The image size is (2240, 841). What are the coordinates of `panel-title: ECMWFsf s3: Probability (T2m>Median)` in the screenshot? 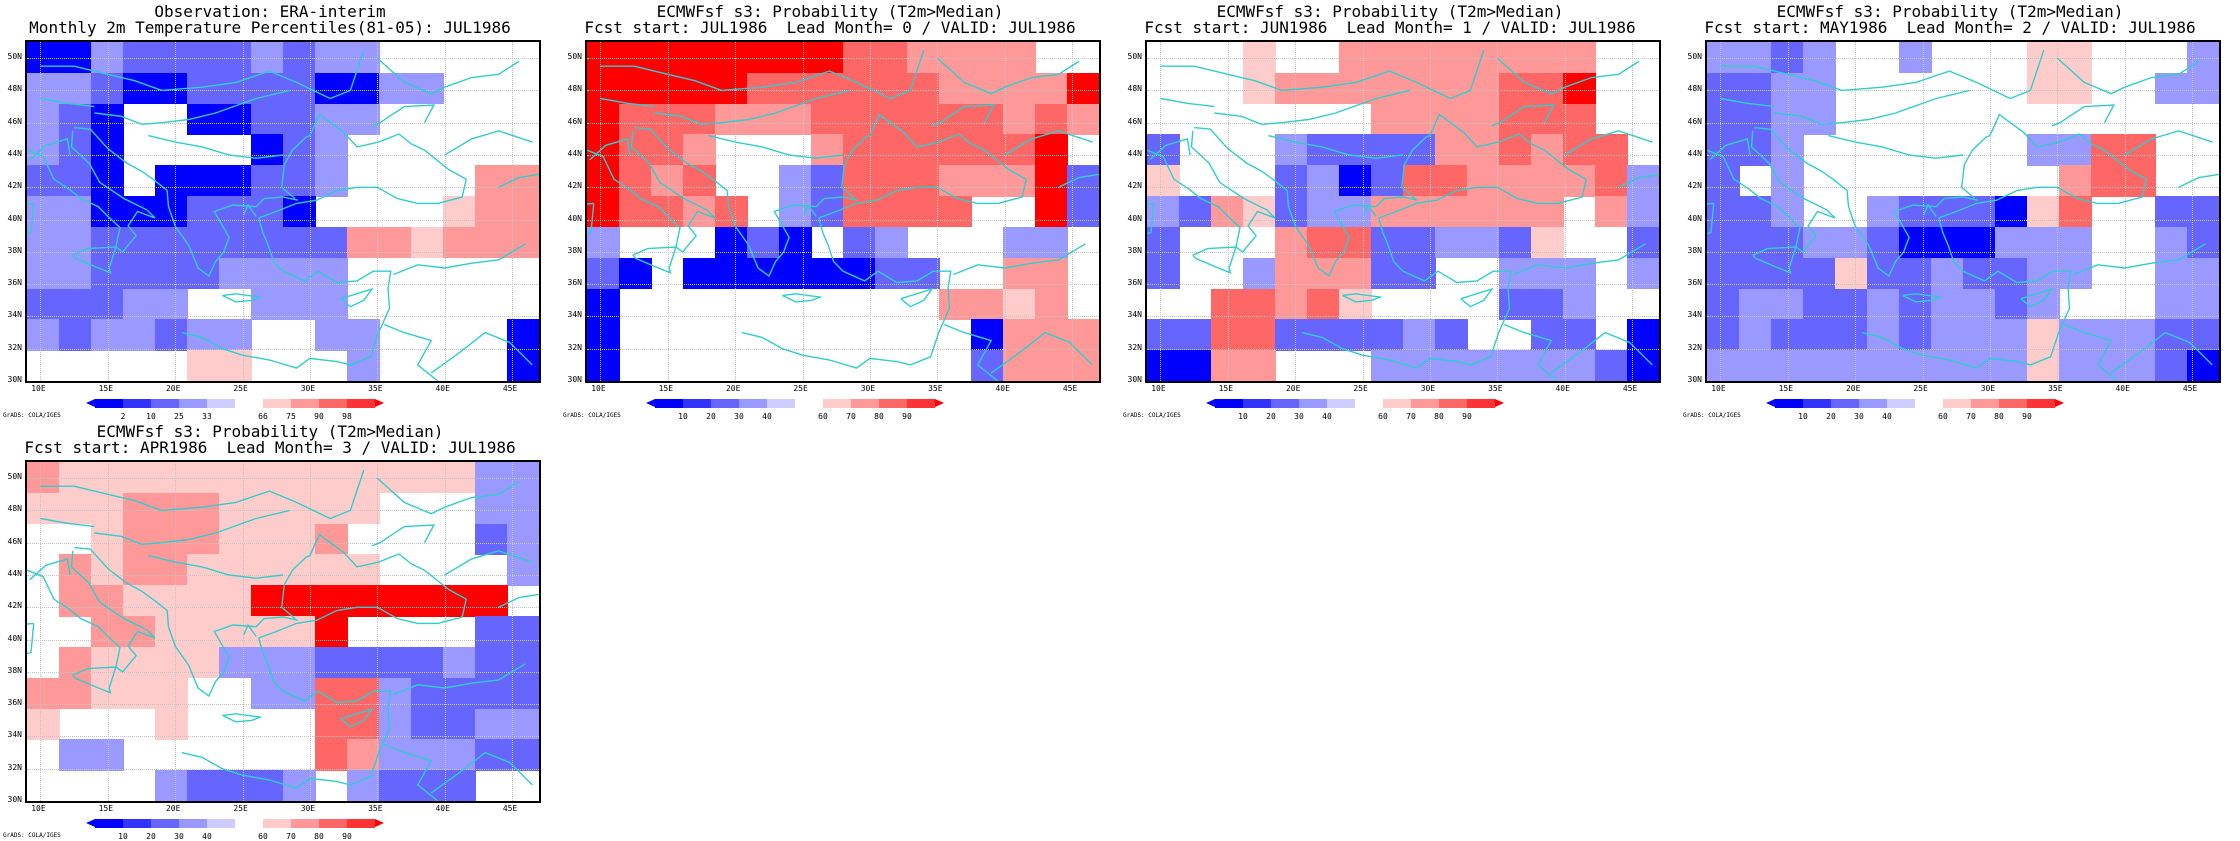 It's located at (1950, 11).